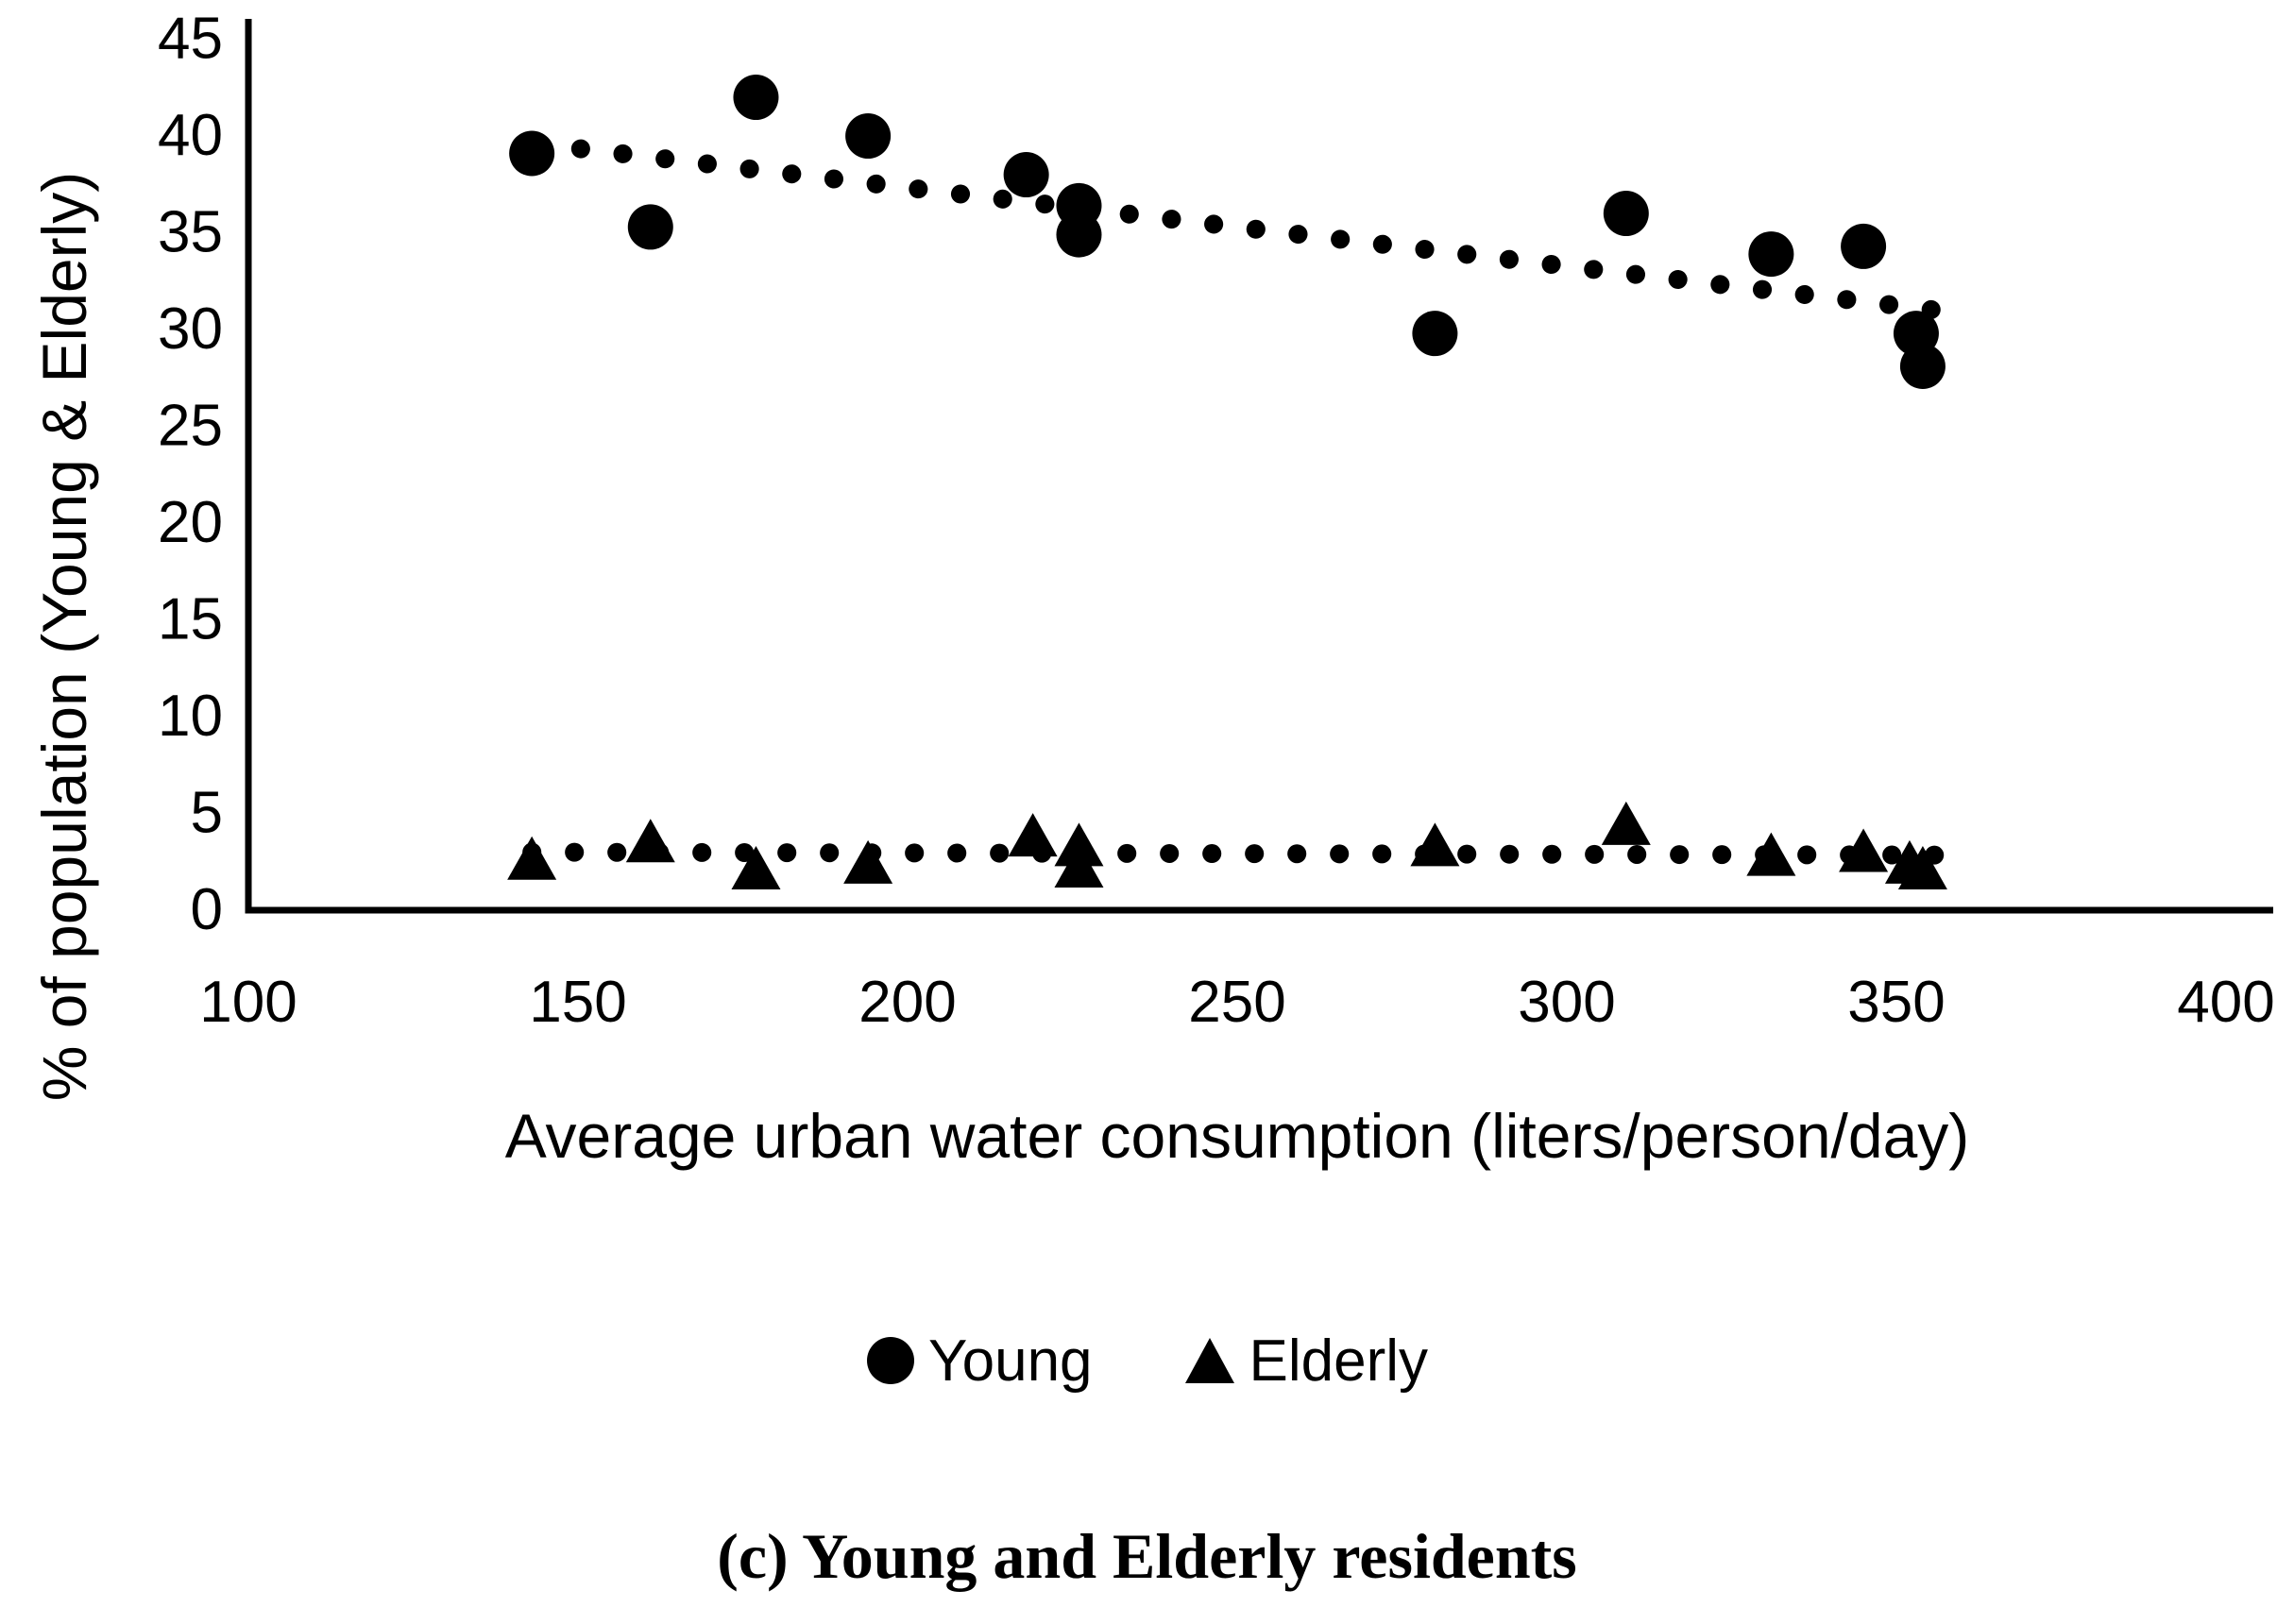 The height and width of the screenshot is (1624, 2294). Describe the element at coordinates (190, 619) in the screenshot. I see `y-tick-label: 15` at that location.